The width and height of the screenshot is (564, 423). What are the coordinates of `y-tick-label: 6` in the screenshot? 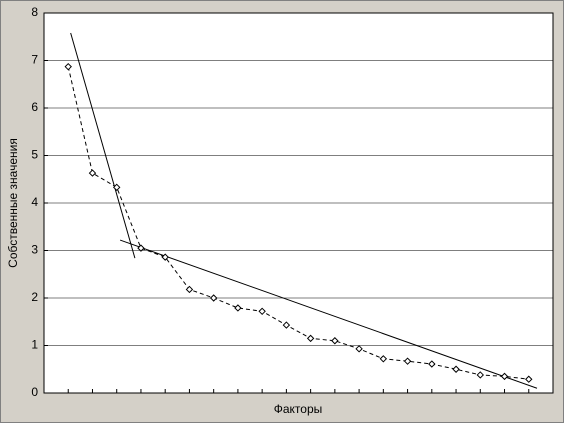 It's located at (34, 107).